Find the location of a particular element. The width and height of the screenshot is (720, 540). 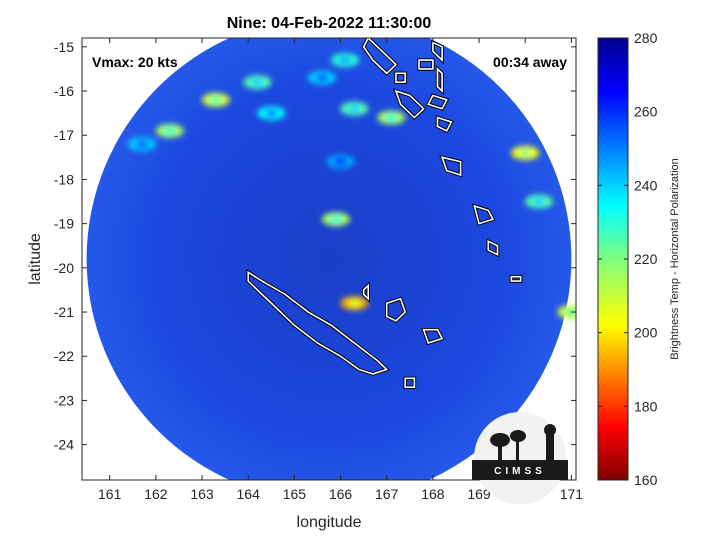

y-tick-label--18: -18 is located at coordinates (64, 179).